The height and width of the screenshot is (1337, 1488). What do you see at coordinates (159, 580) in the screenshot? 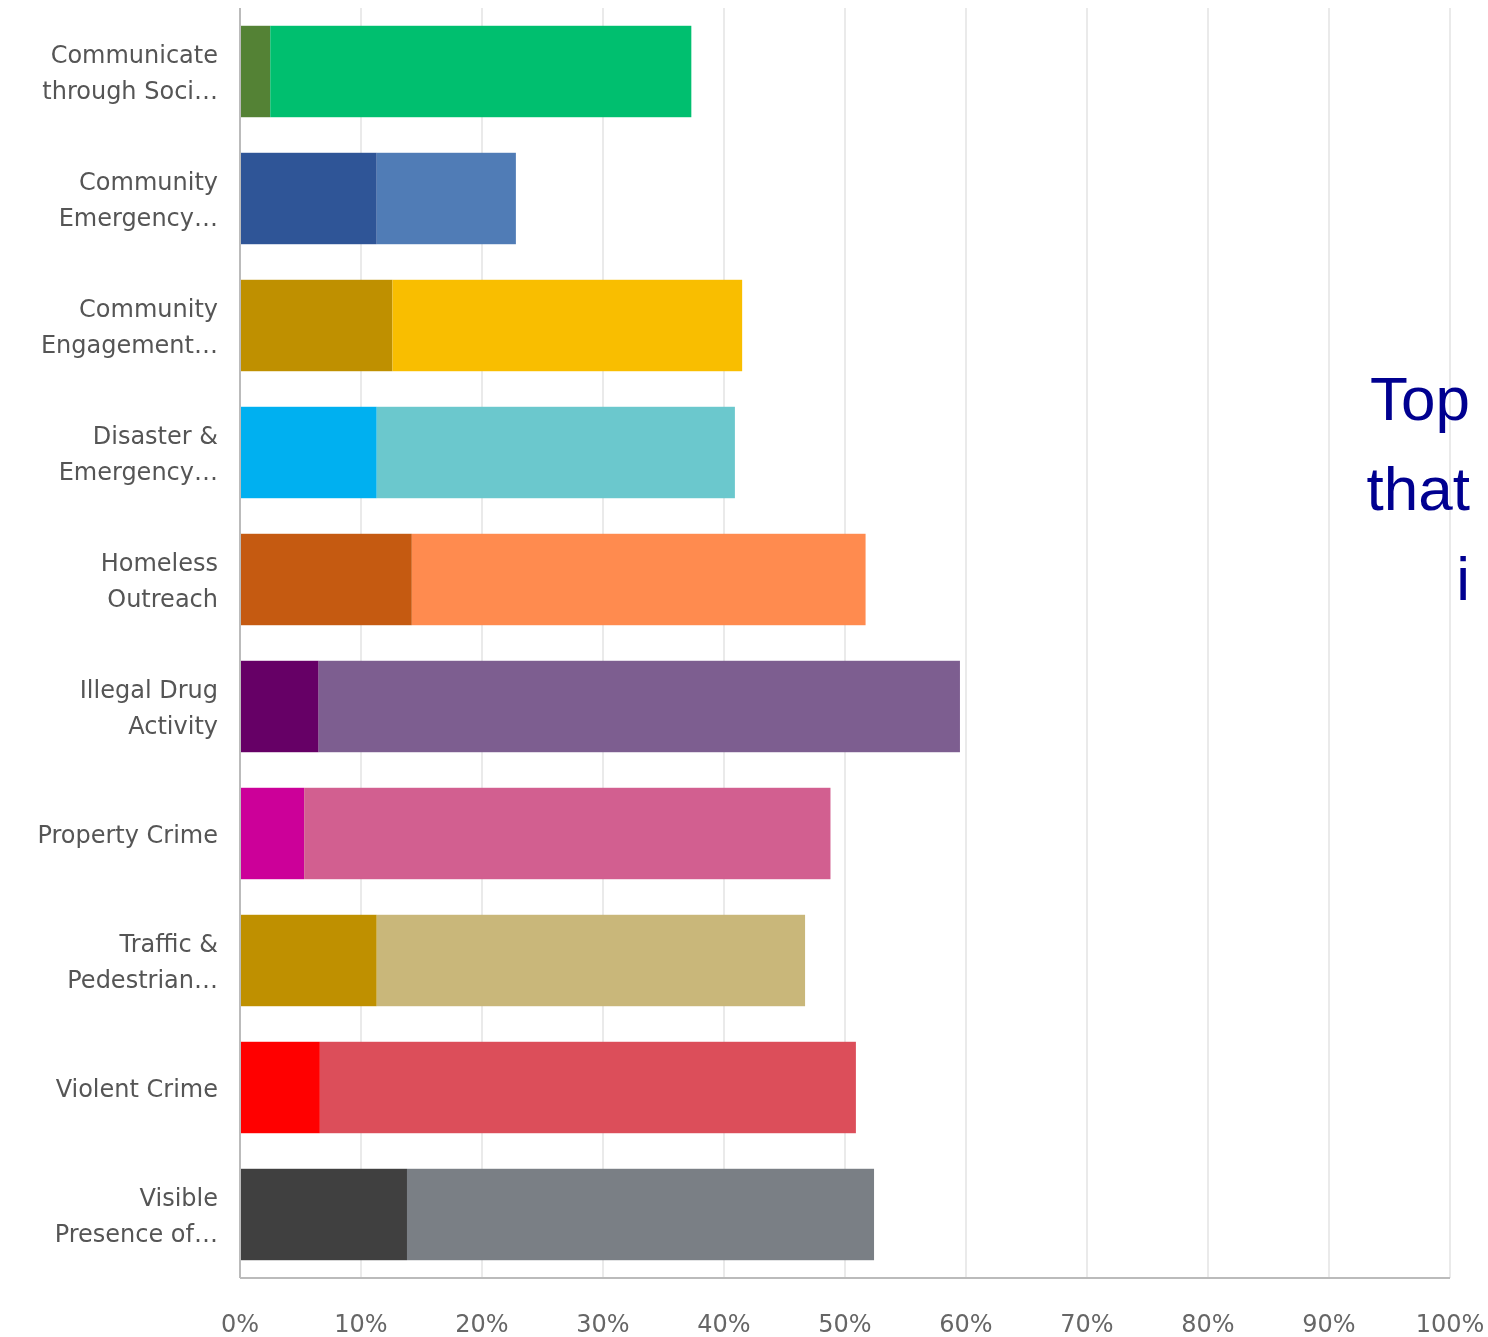
I see `y-tick-label: Homeless Outreach` at bounding box center [159, 580].